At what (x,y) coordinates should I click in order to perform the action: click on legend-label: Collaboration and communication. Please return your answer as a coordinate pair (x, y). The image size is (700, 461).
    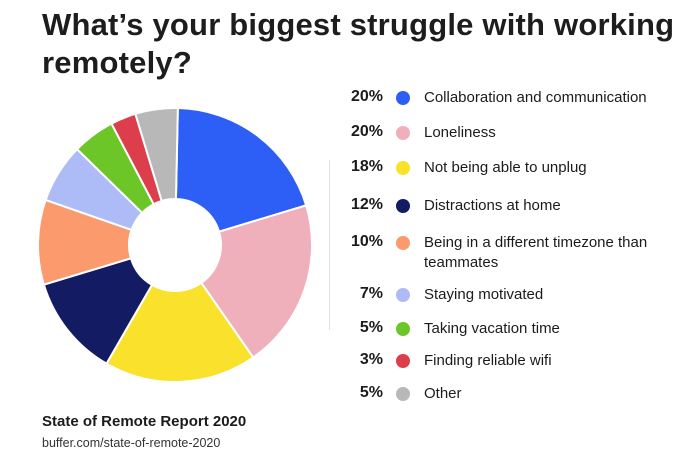
    Looking at the image, I should click on (535, 97).